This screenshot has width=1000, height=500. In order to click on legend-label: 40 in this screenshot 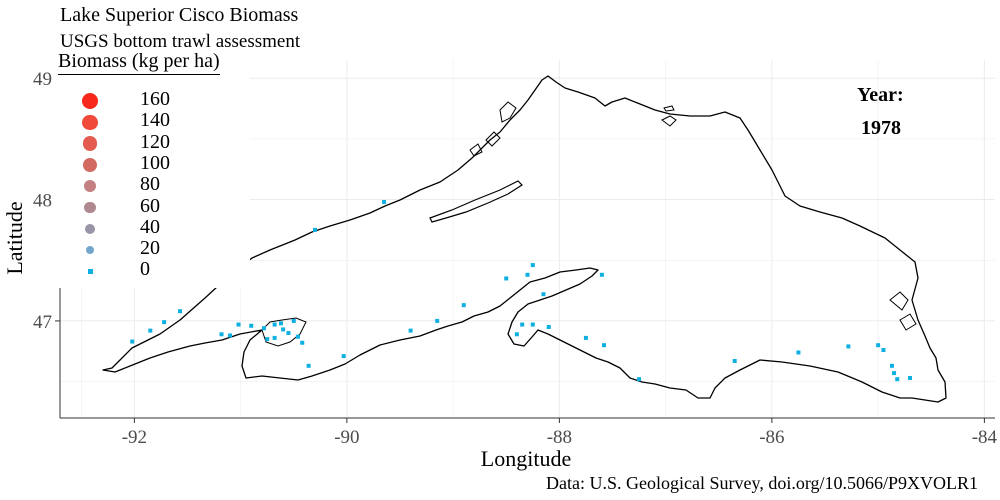, I will do `click(150, 226)`.